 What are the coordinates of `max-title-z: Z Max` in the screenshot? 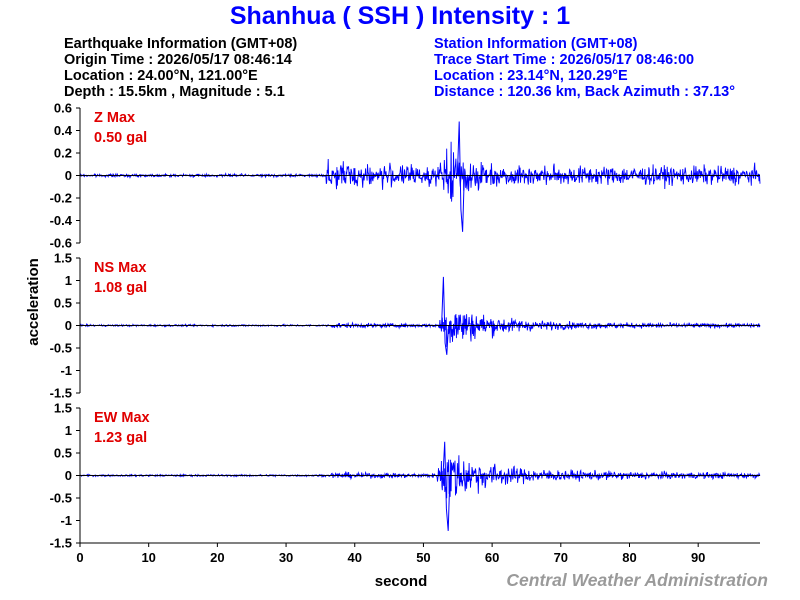 It's located at (114, 118).